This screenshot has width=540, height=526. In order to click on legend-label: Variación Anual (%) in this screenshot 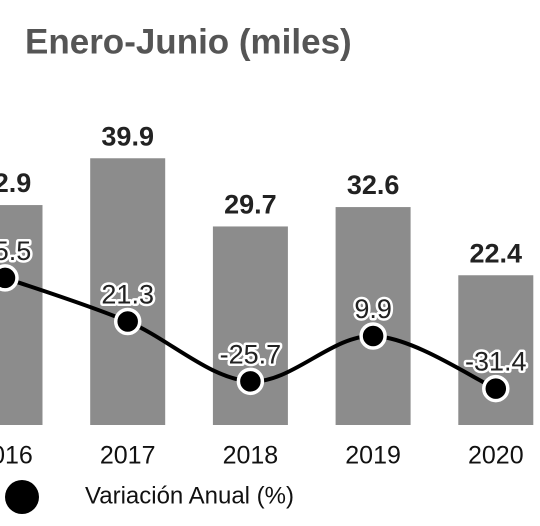, I will do `click(189, 495)`.